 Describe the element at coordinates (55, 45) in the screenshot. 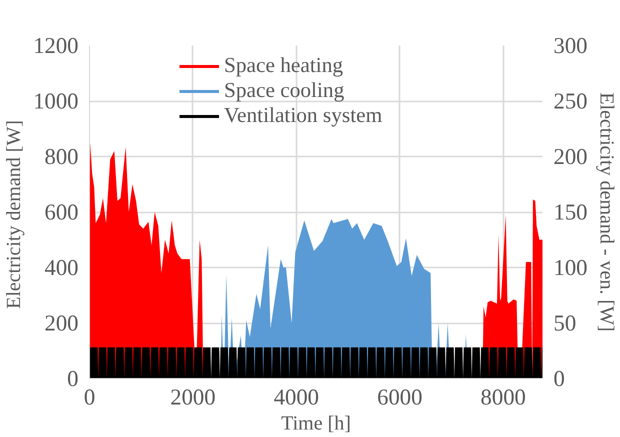

I see `y-tick-label: 1200` at that location.